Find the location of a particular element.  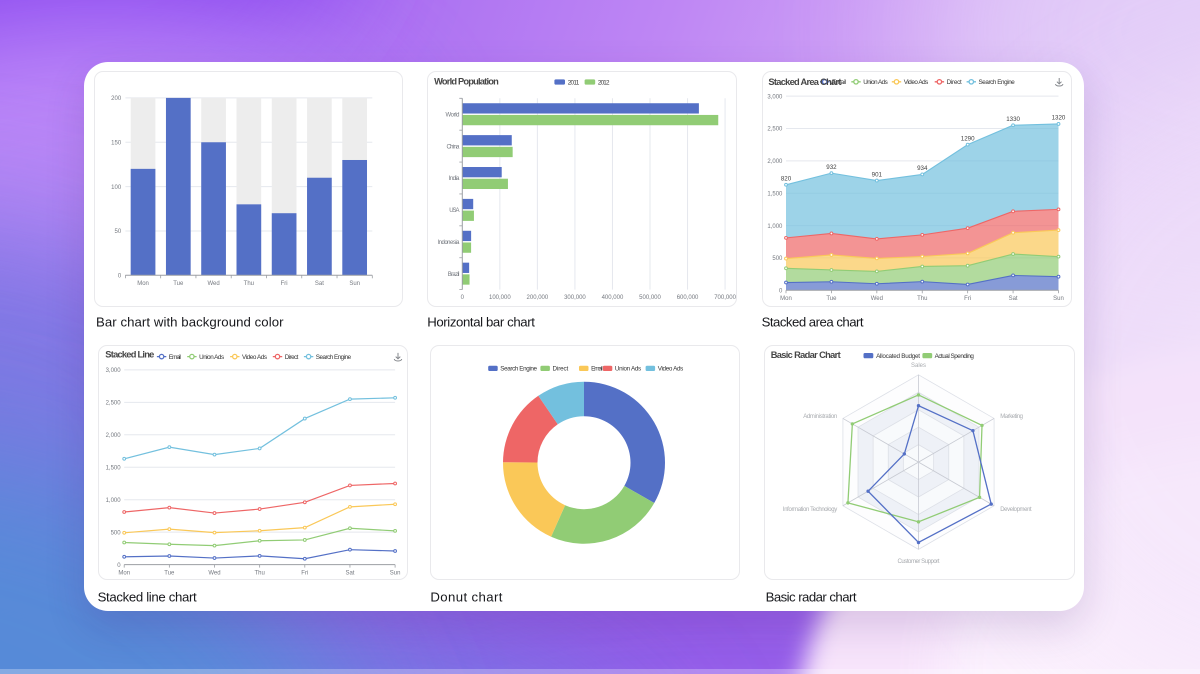

svg-text: Allocated Budget is located at coordinates (898, 356).